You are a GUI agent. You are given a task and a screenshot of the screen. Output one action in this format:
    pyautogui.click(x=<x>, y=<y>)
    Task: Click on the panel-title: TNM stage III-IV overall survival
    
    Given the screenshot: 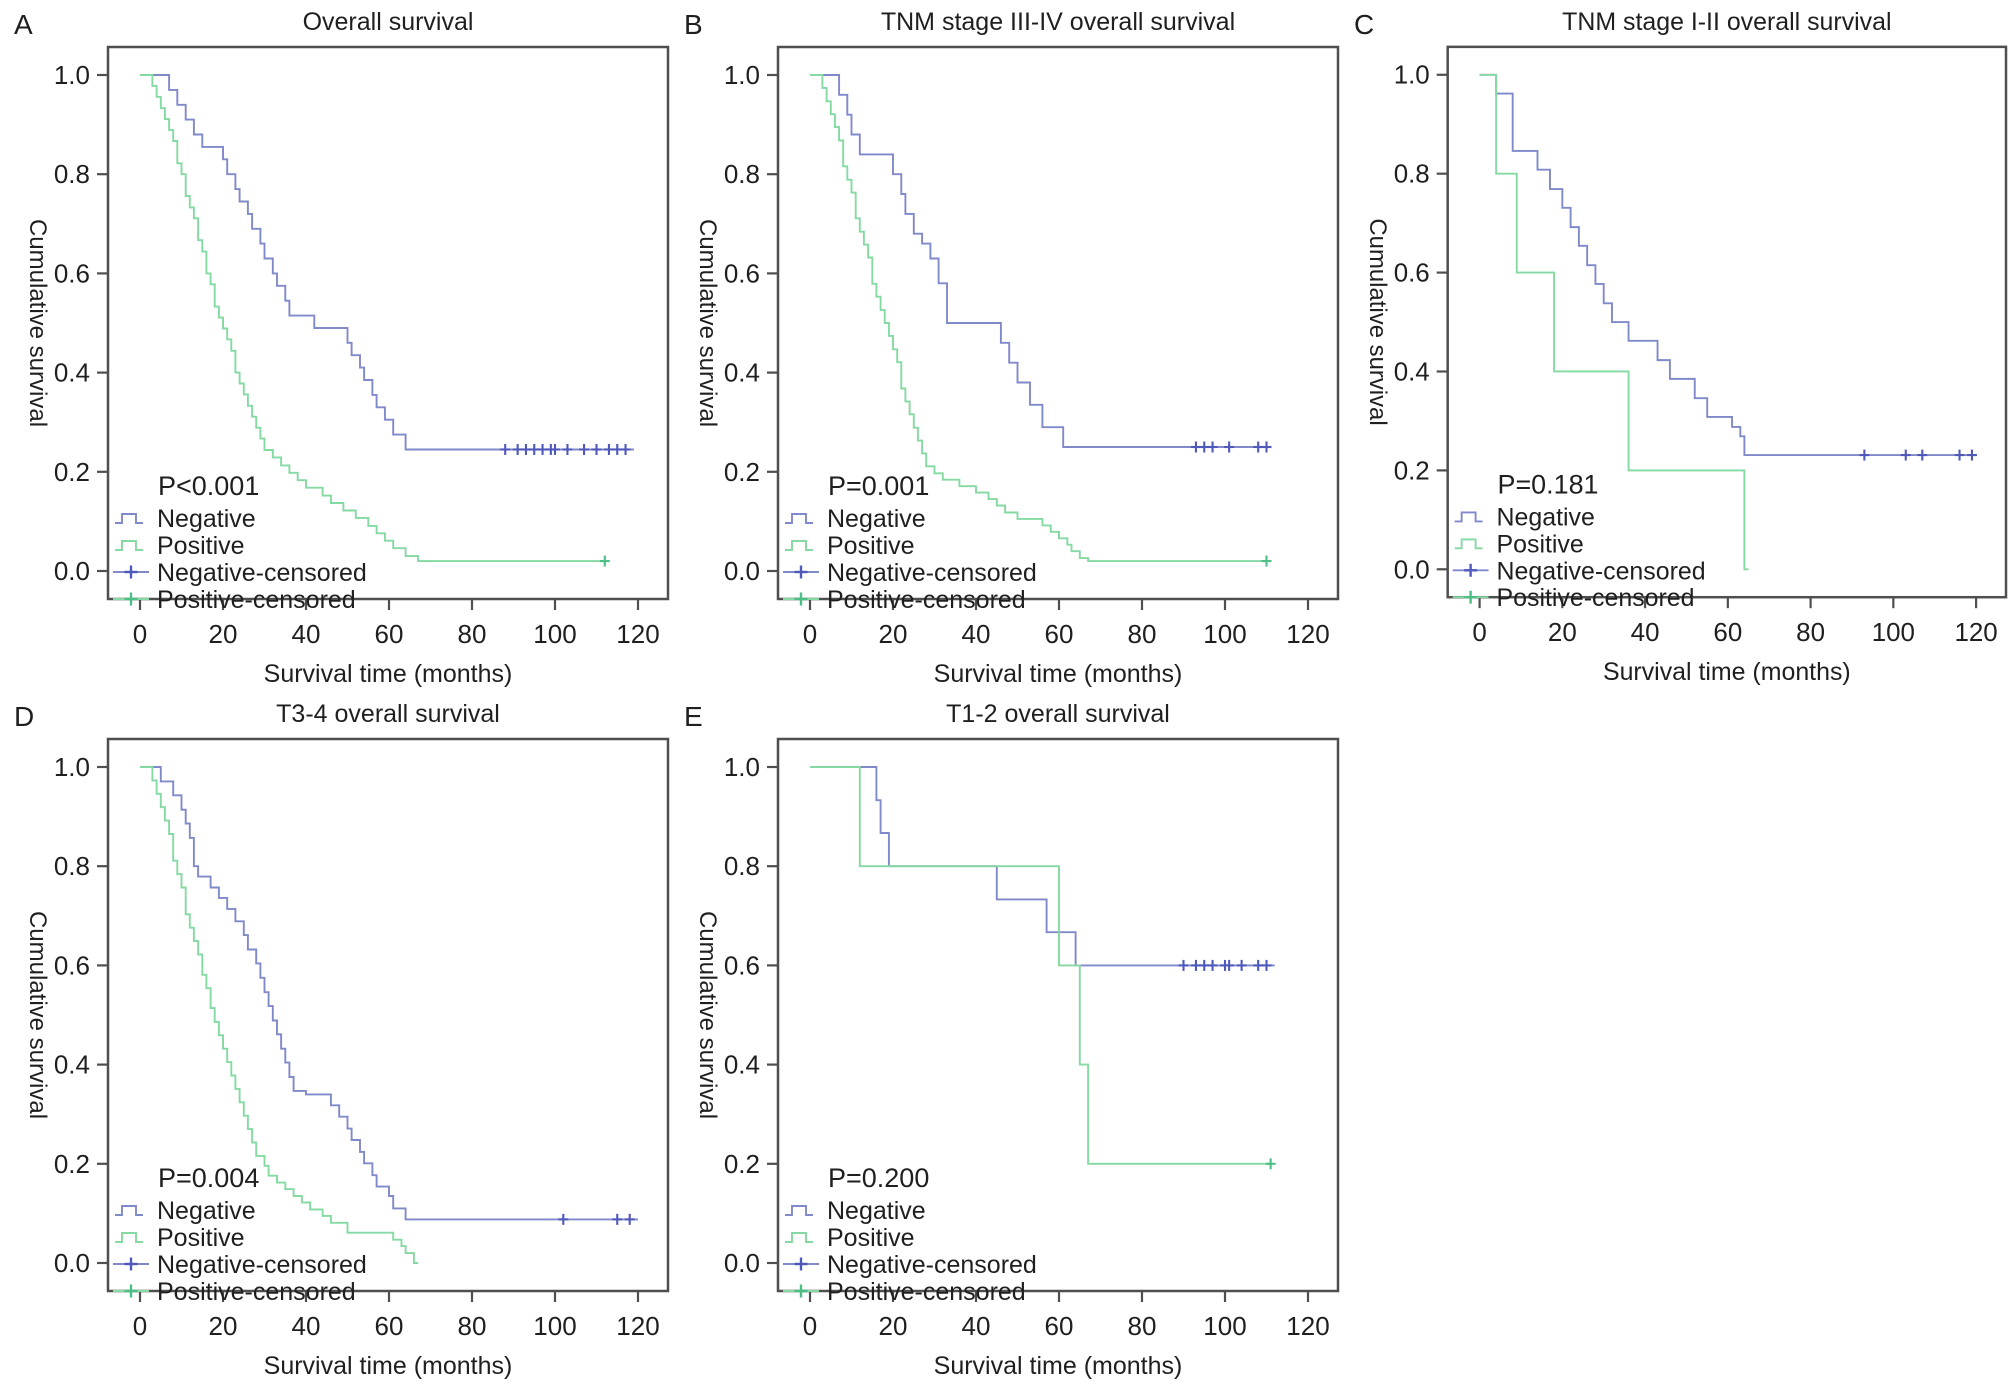 What is the action you would take?
    pyautogui.click(x=1058, y=22)
    